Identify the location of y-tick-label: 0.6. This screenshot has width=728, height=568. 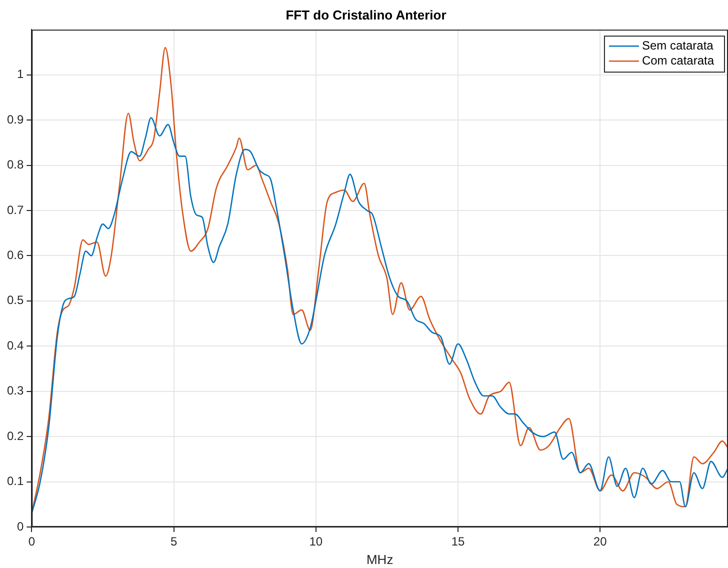
(15, 255).